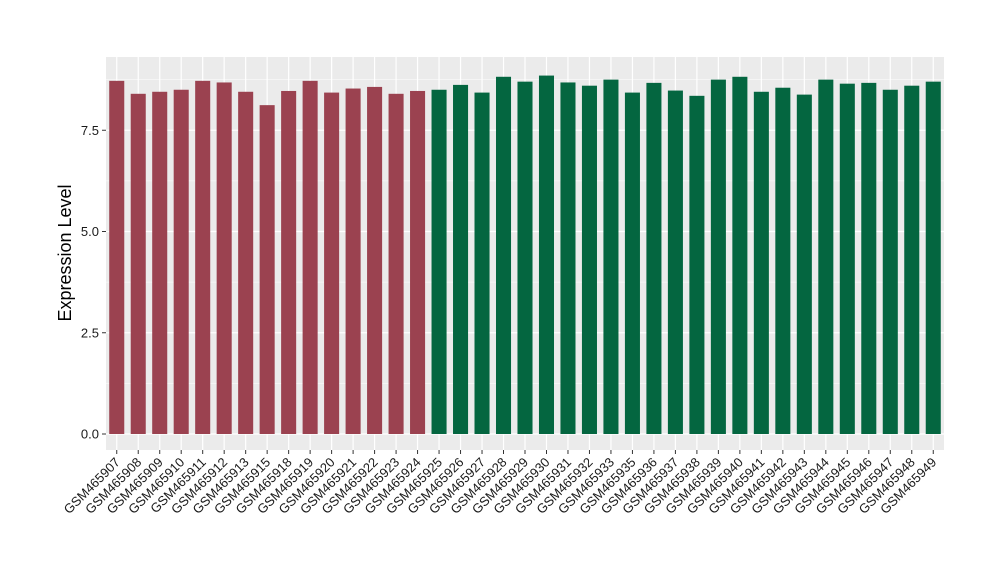  I want to click on bar-GSM465921, so click(353, 261).